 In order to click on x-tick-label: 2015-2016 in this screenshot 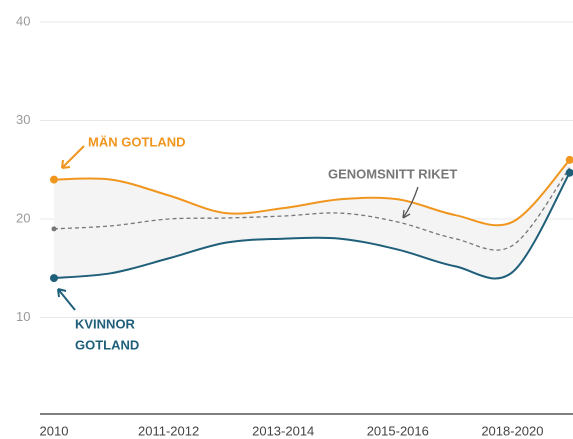, I will do `click(398, 430)`.